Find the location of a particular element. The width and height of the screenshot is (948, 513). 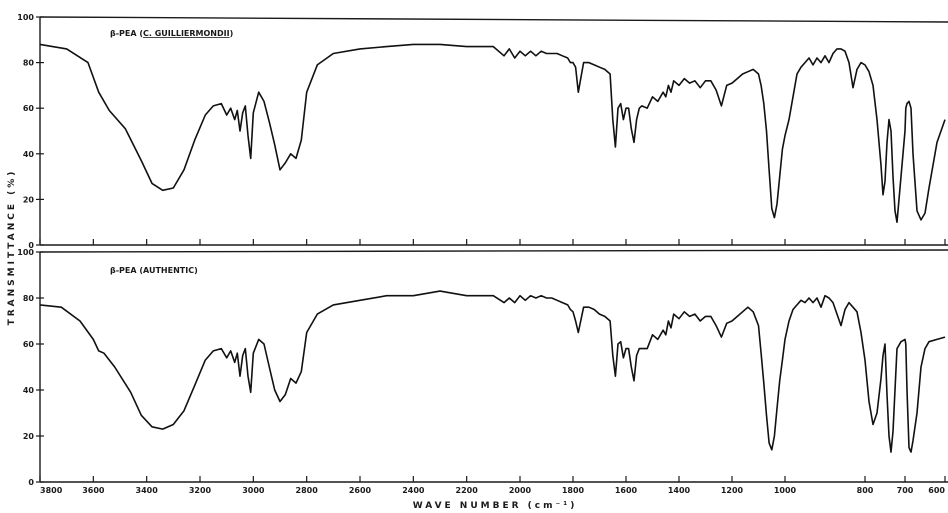

x-tick-label-2600: 2600 is located at coordinates (360, 490).